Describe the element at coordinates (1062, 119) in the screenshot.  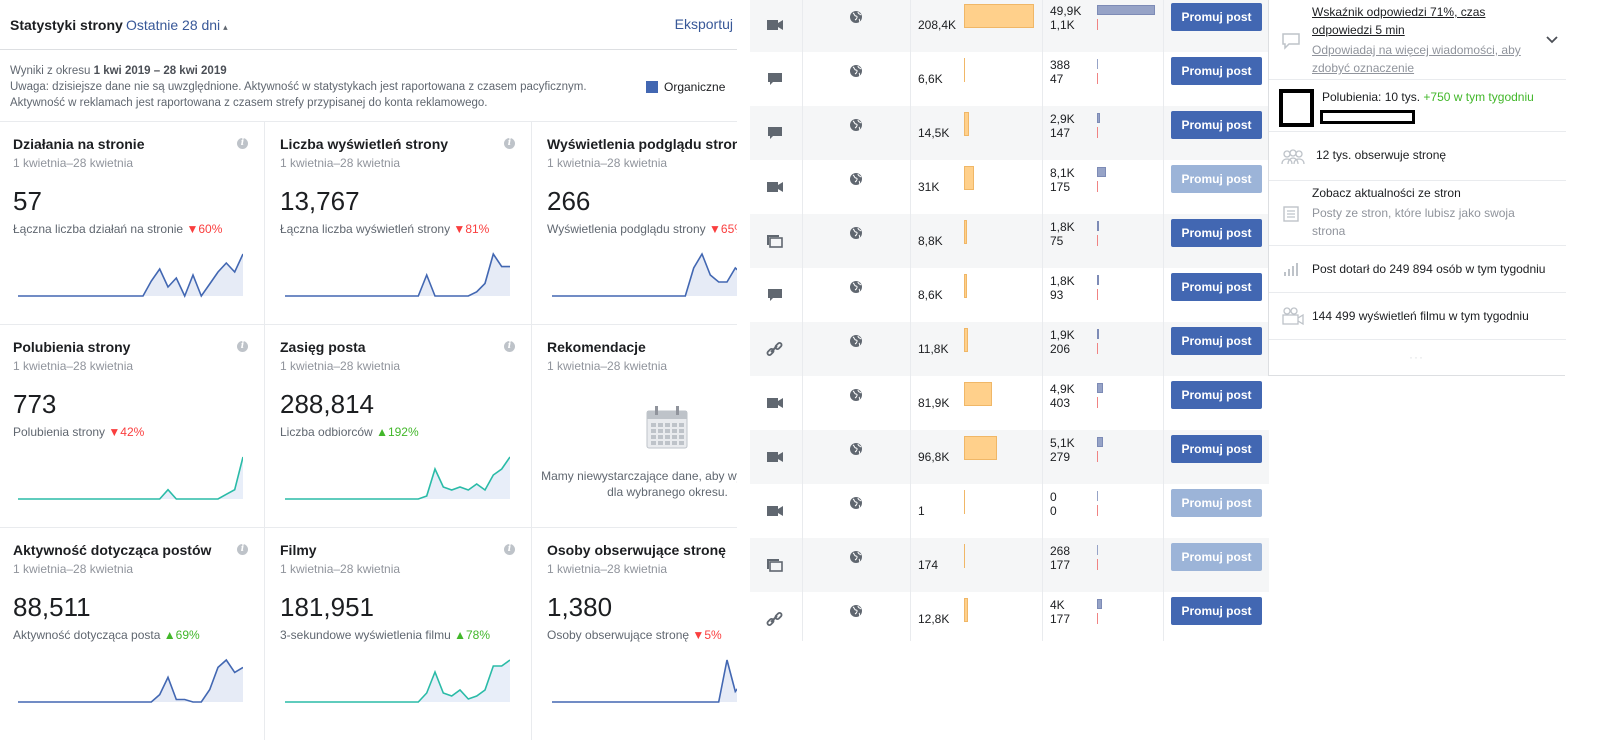
I see `engagement-clicks: 2,9K` at that location.